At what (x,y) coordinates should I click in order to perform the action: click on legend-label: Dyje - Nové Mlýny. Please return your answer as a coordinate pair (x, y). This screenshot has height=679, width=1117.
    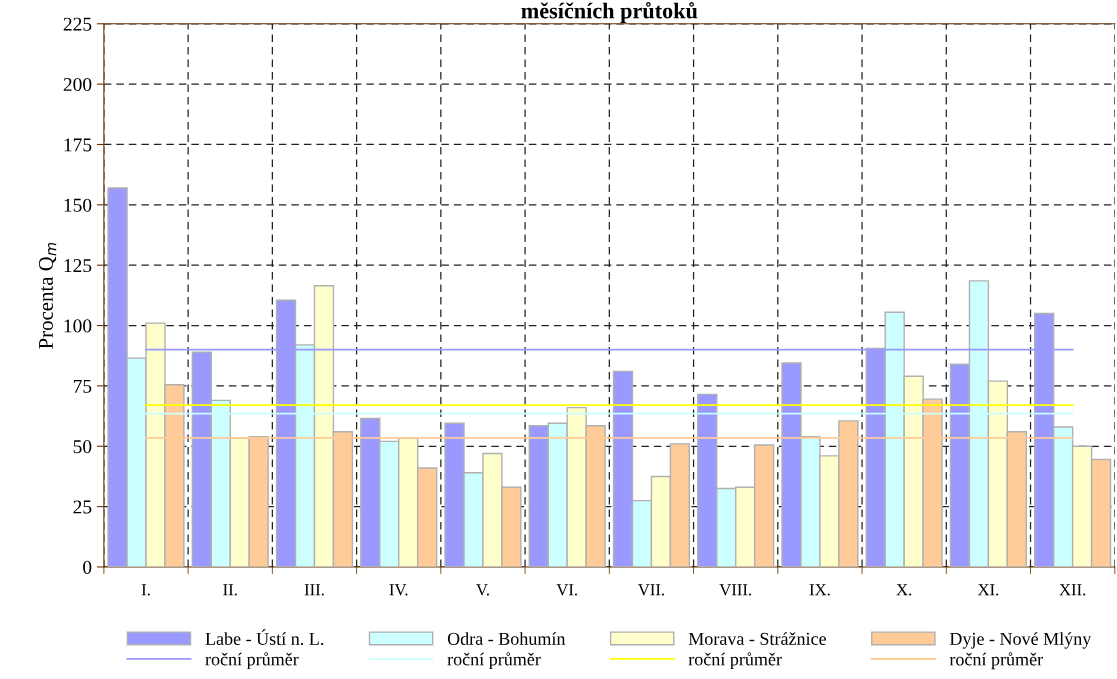
    Looking at the image, I should click on (1020, 640).